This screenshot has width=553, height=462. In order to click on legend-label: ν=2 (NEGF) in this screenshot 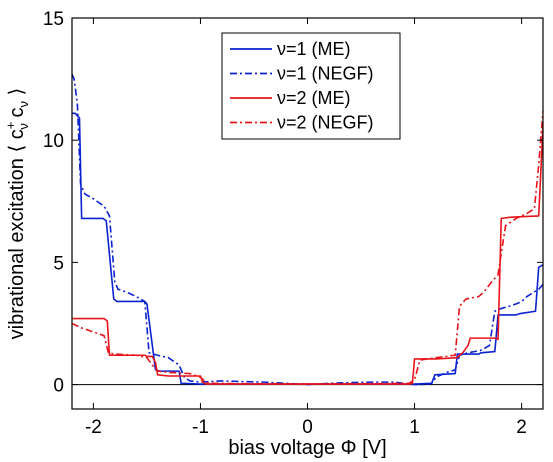, I will do `click(325, 123)`.